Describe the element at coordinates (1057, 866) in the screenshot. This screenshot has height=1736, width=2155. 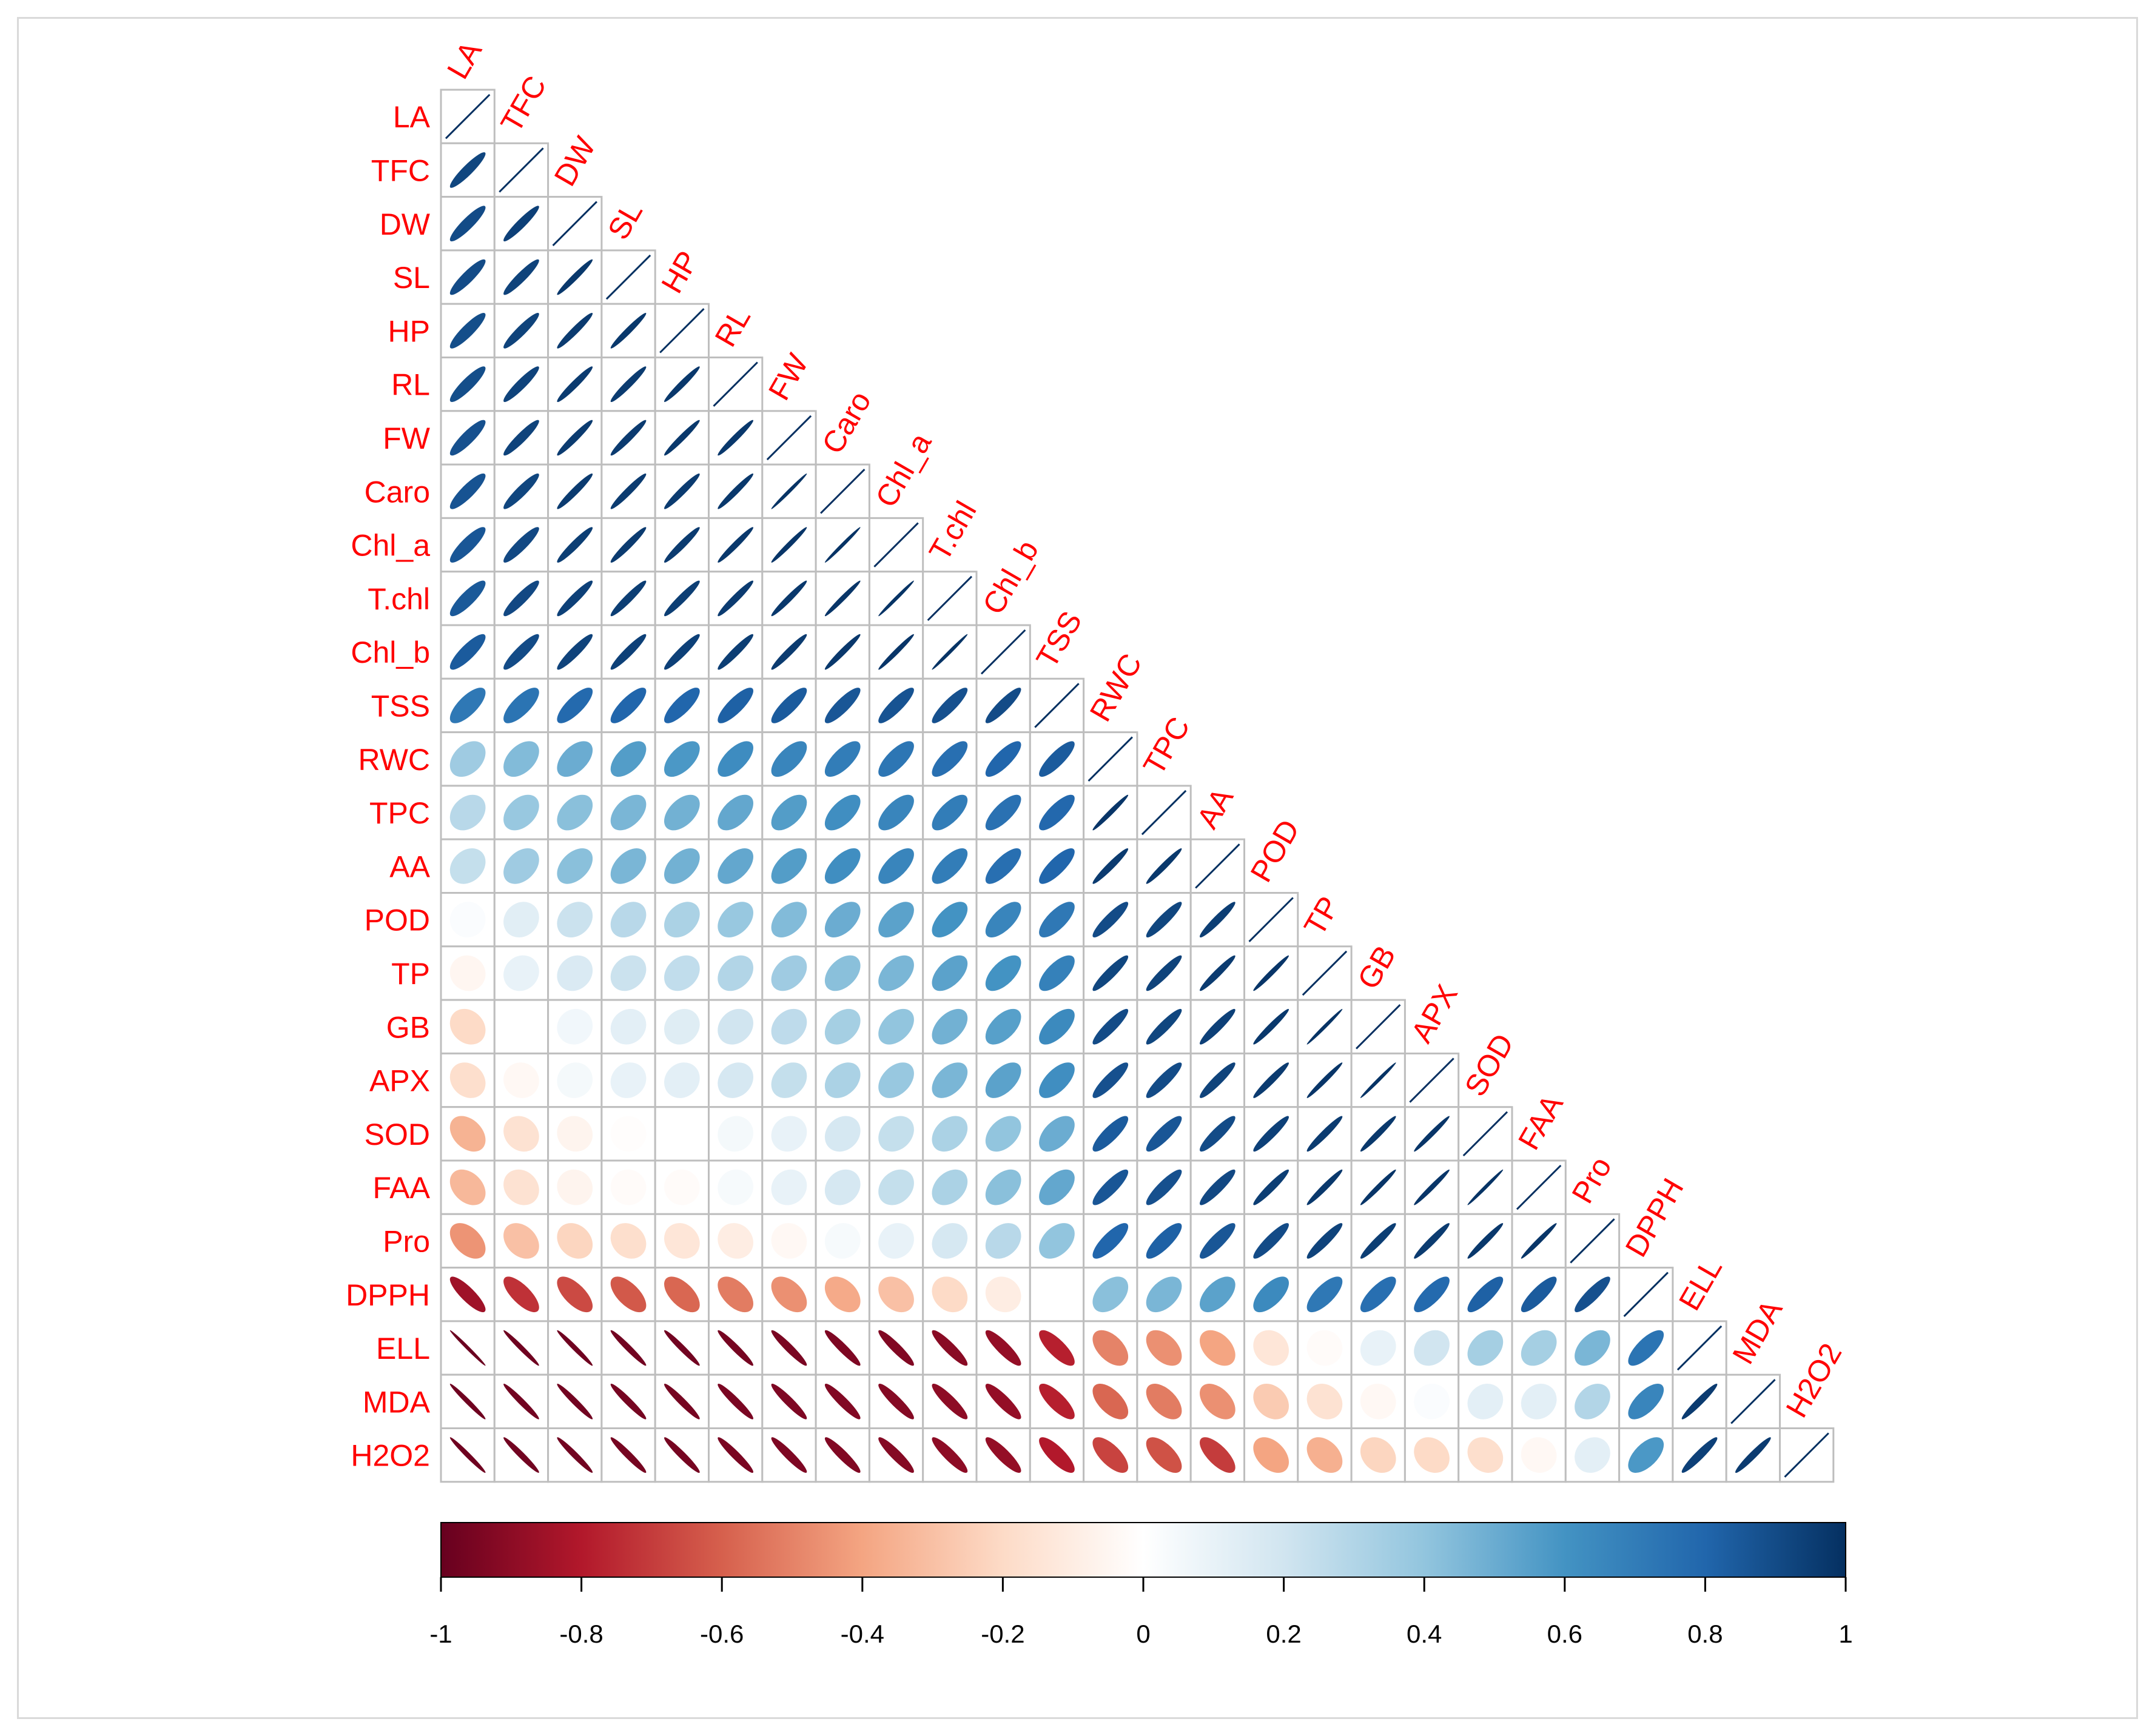
I see `cell-AA-TSS` at that location.